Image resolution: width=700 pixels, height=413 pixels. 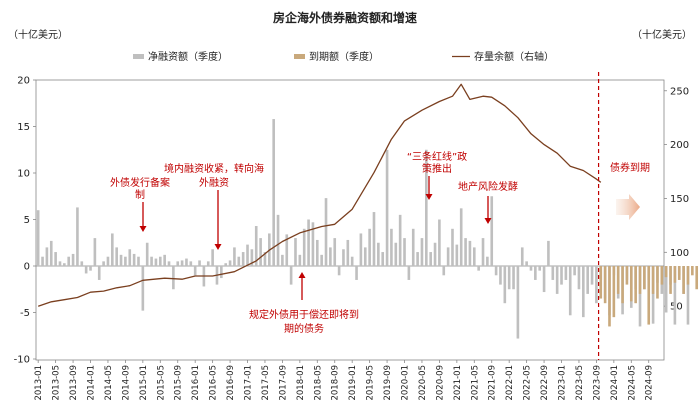 What do you see at coordinates (39, 383) in the screenshot?
I see `x-tick-label: 2013-01` at bounding box center [39, 383].